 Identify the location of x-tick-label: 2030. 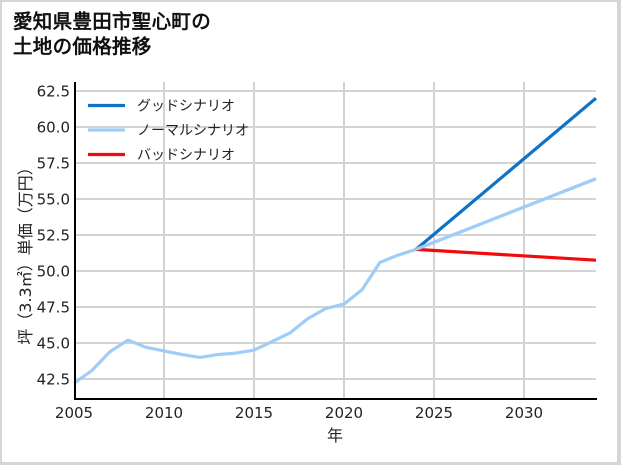
(524, 413).